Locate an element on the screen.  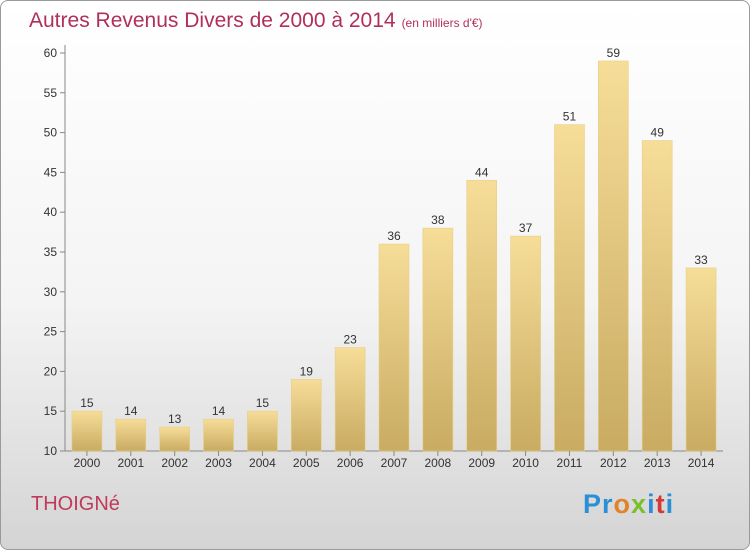
bar-value-label: 19 is located at coordinates (307, 371).